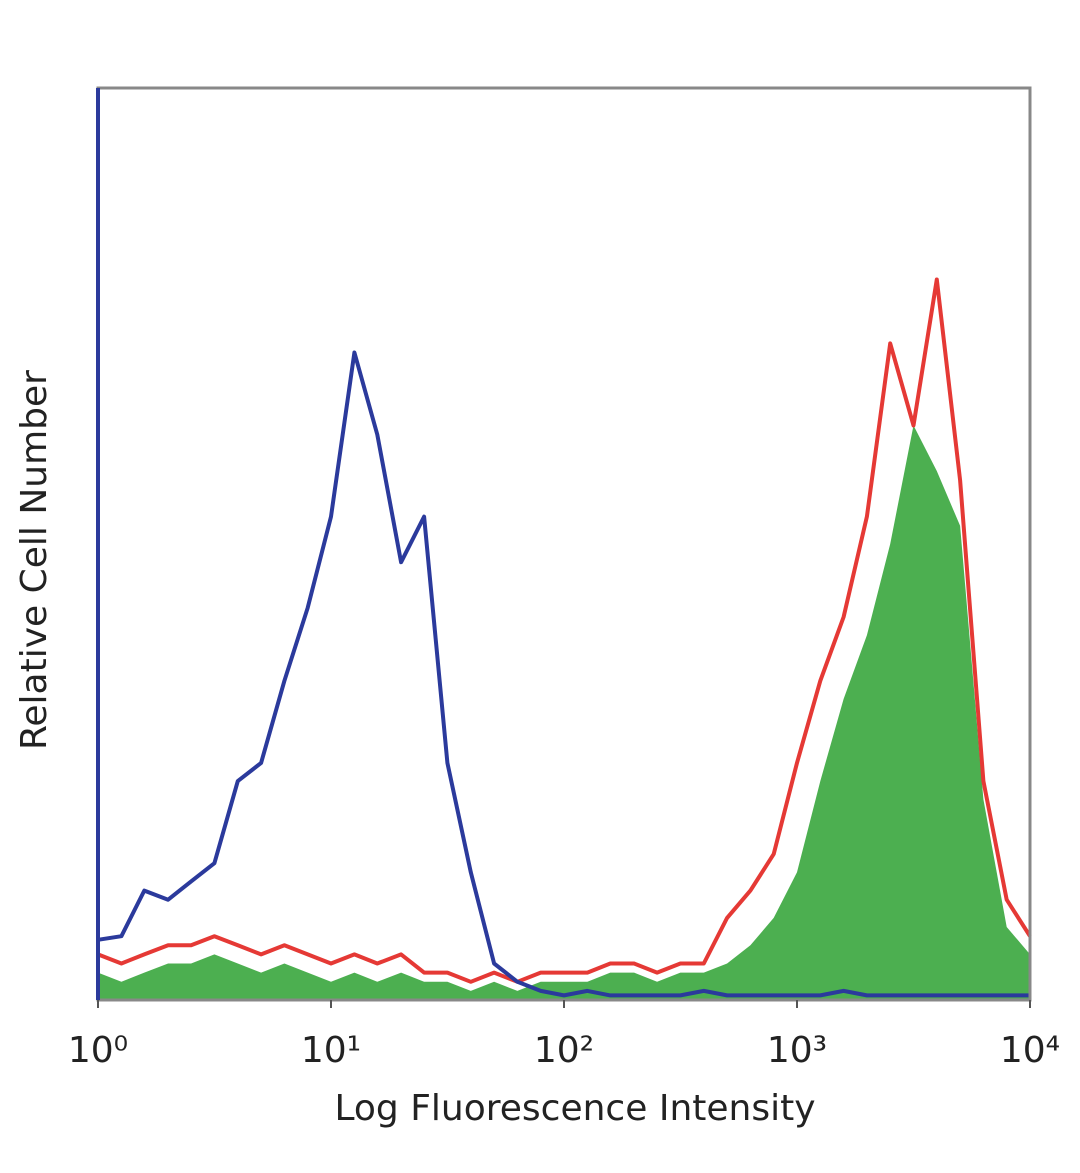 The image size is (1080, 1173). What do you see at coordinates (34, 560) in the screenshot?
I see `y-axis-label: Relative Cell Number` at bounding box center [34, 560].